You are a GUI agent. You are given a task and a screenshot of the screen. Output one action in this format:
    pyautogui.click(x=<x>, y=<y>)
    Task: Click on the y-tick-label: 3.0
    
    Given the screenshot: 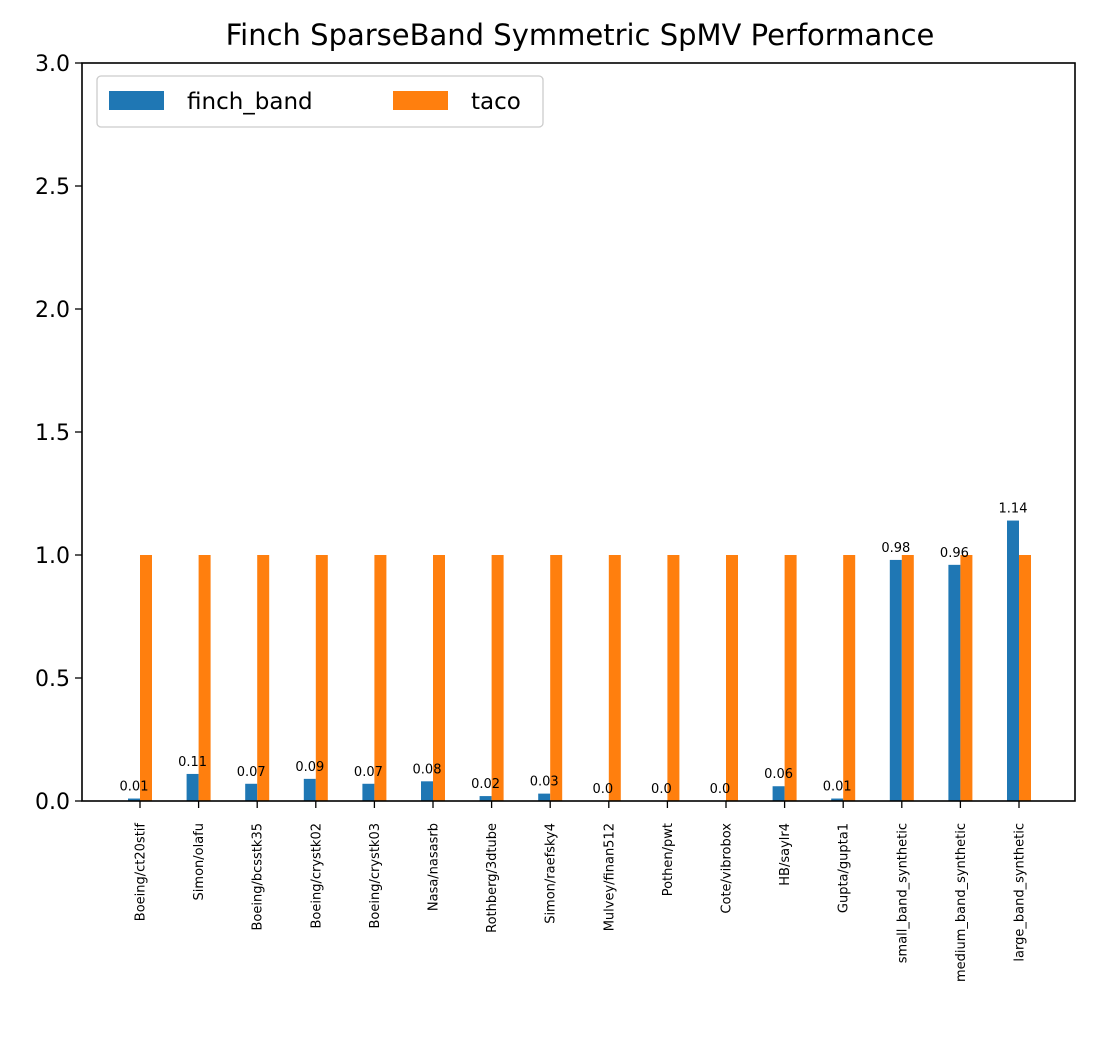 What is the action you would take?
    pyautogui.click(x=52, y=64)
    